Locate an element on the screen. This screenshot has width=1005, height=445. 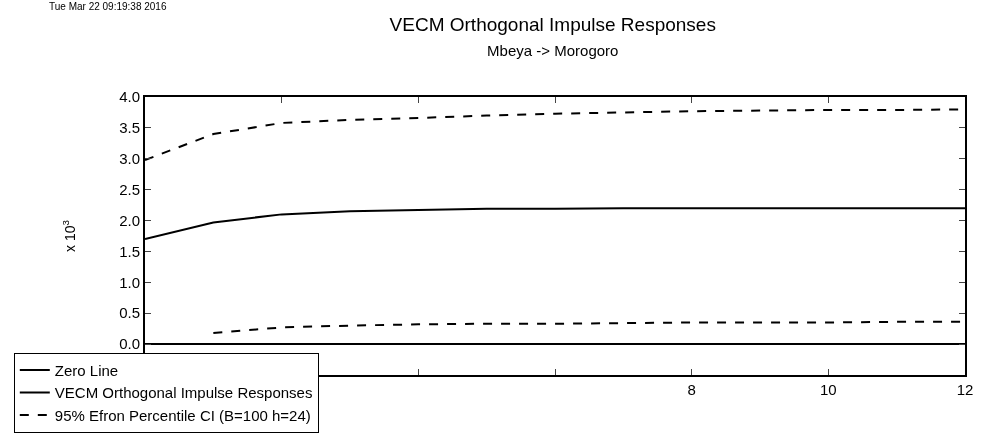
y-tick-label: 0.0 is located at coordinates (129, 344).